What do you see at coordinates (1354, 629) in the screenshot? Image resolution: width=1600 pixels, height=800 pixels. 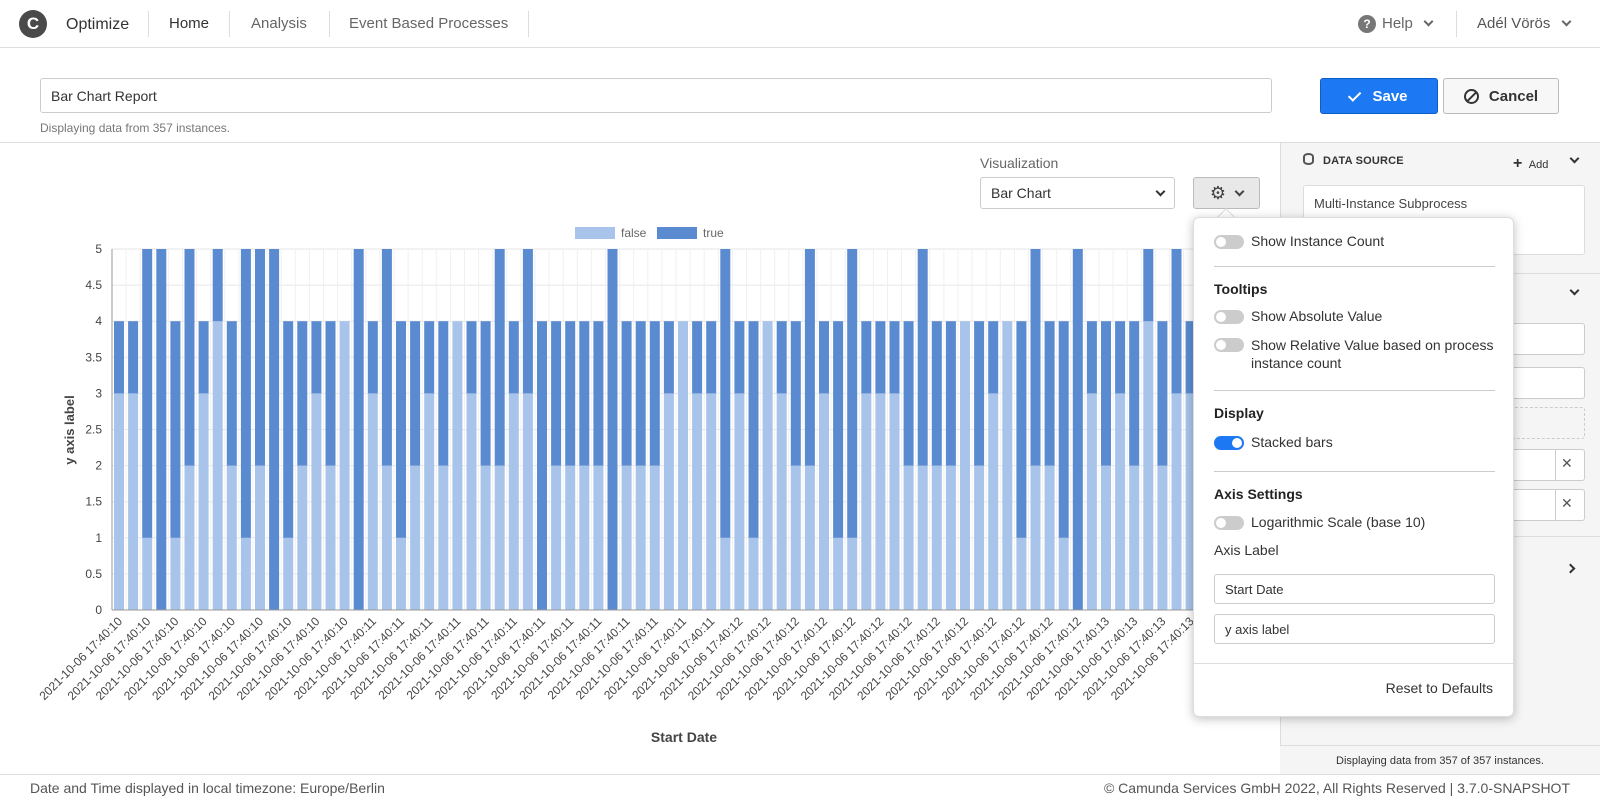 I see `y-axis-label-input` at bounding box center [1354, 629].